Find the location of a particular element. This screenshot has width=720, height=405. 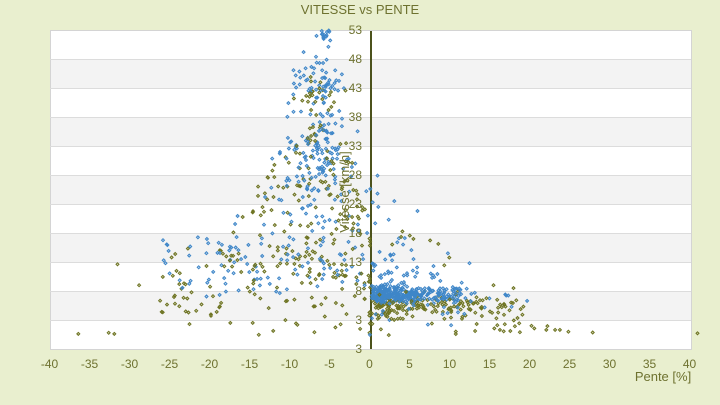

svg-text: 53 is located at coordinates (356, 30).